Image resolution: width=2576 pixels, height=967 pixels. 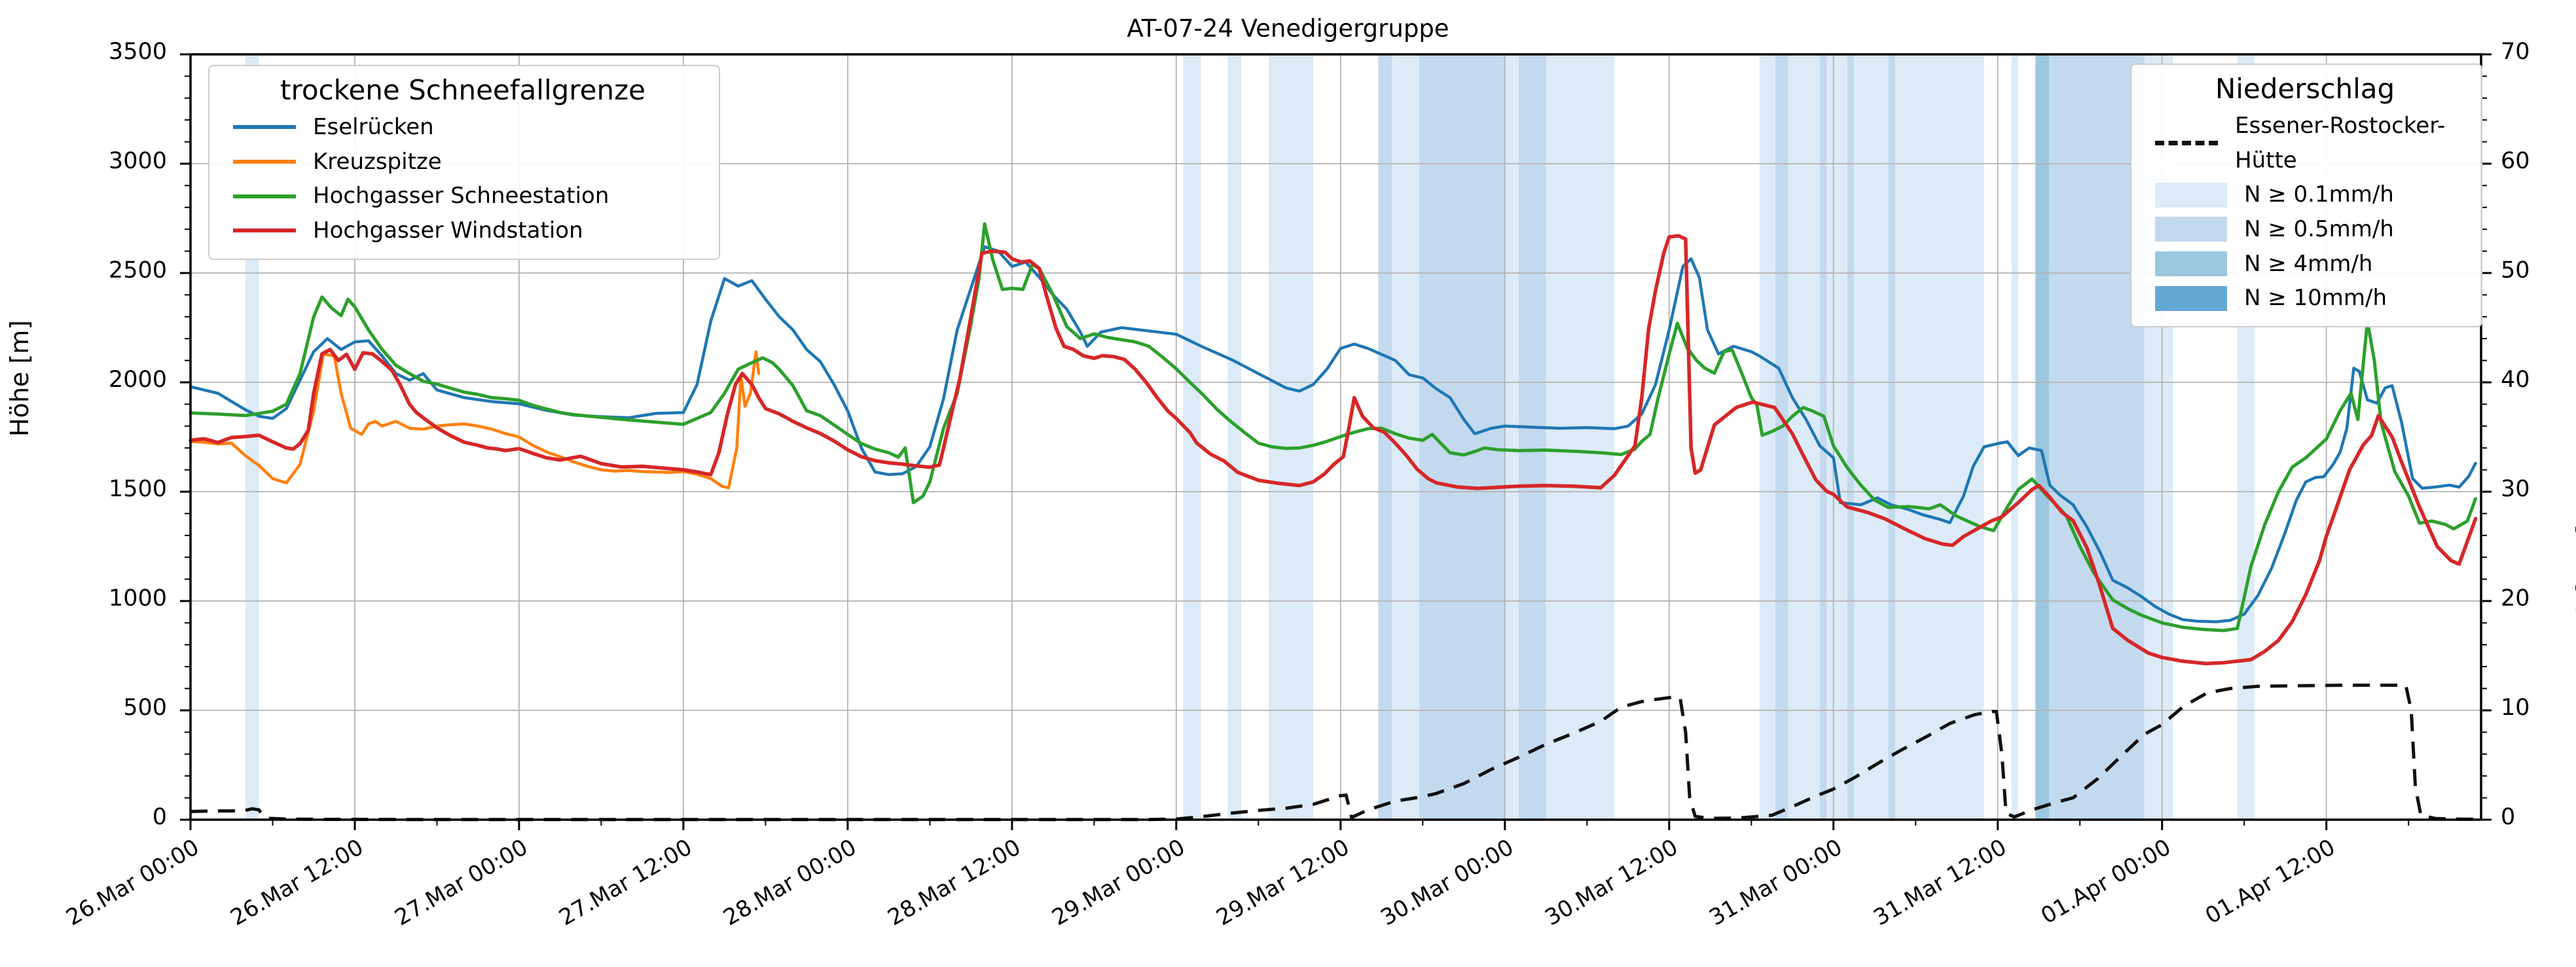 What do you see at coordinates (2515, 380) in the screenshot?
I see `right-y-tick-label: 40` at bounding box center [2515, 380].